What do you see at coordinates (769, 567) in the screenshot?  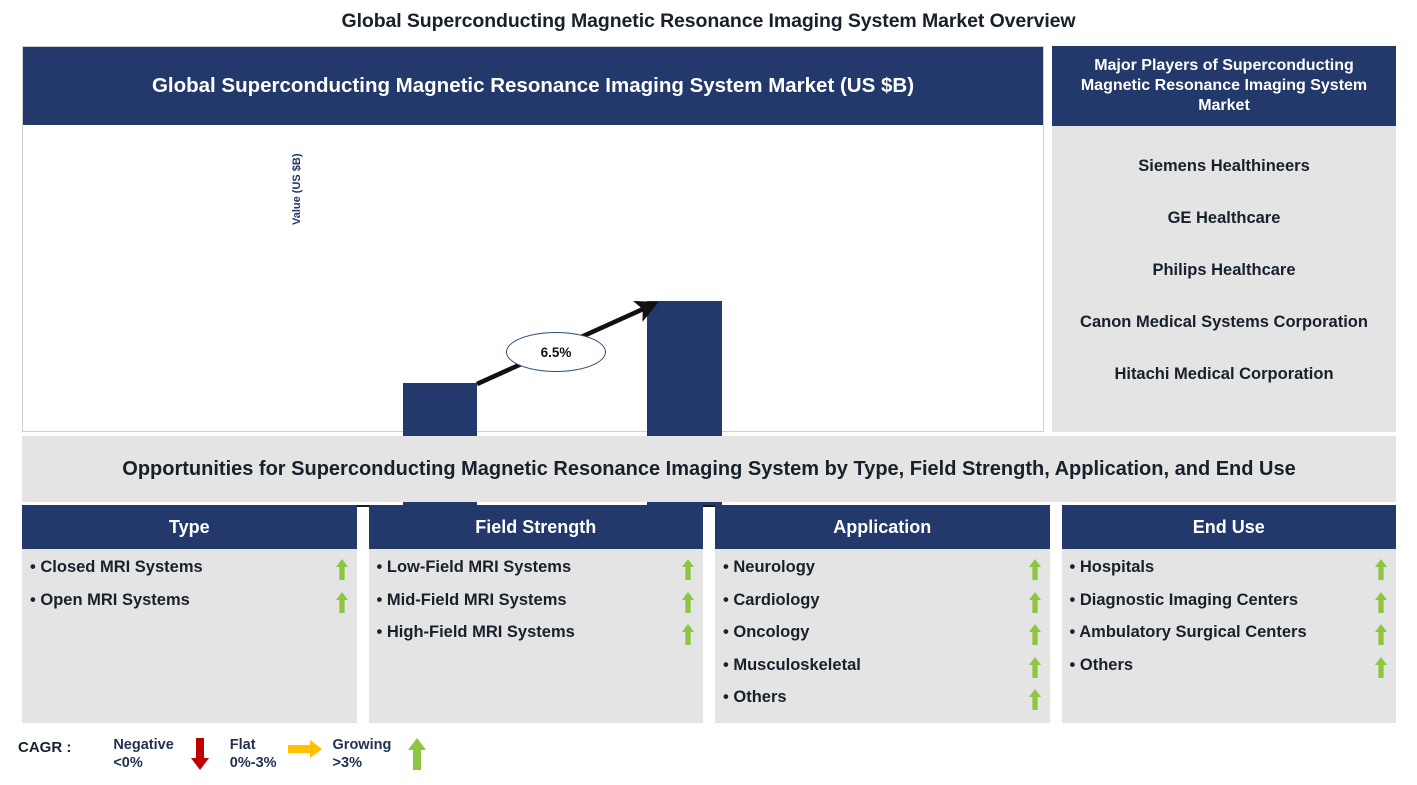 I see `list-item-label: • Neurology` at bounding box center [769, 567].